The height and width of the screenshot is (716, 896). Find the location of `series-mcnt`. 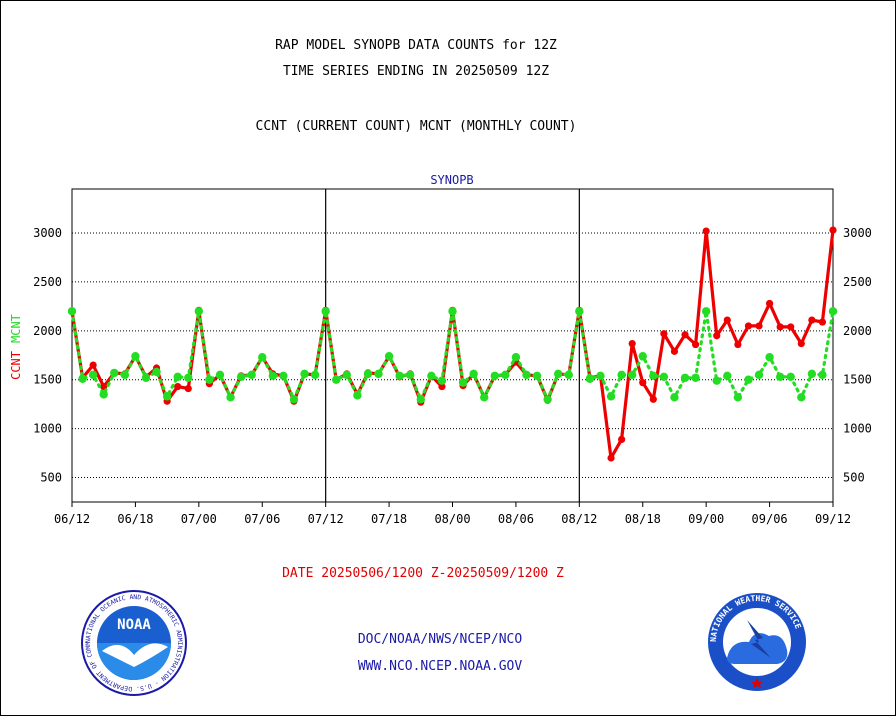

series-mcnt is located at coordinates (452, 355).